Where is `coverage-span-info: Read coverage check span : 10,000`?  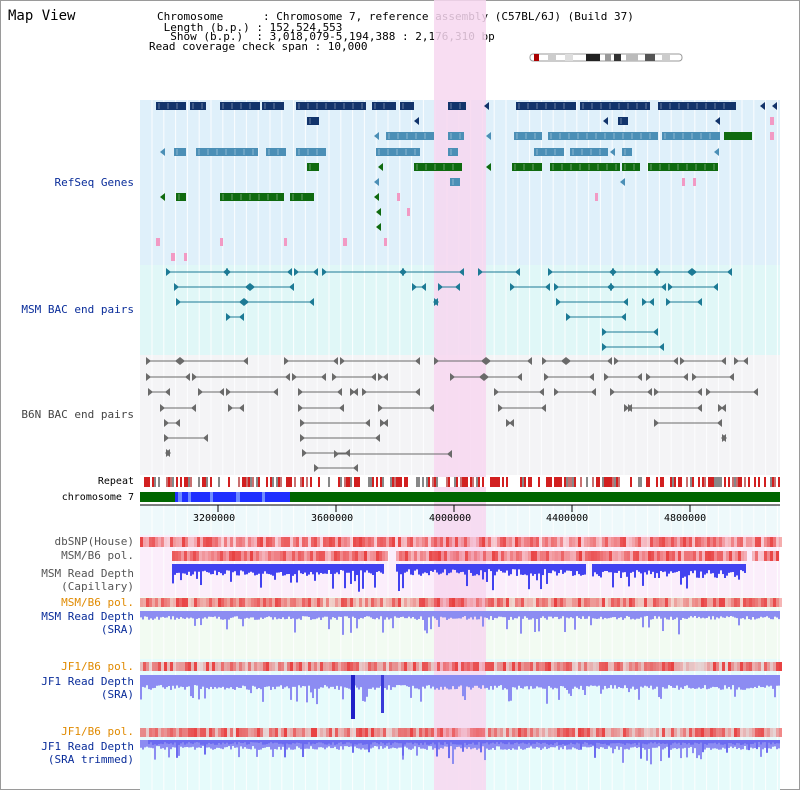 coverage-span-info: Read coverage check span : 10,000 is located at coordinates (258, 46).